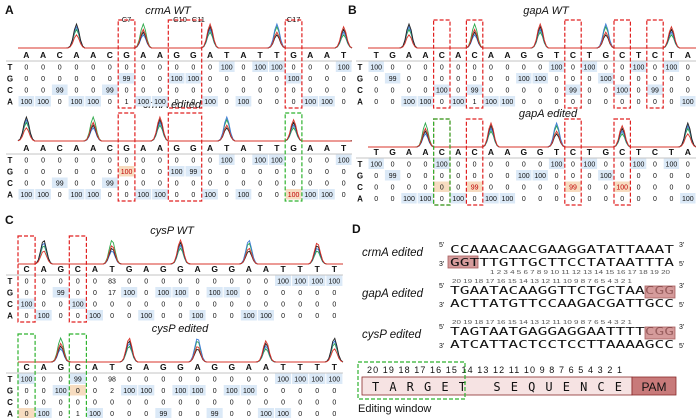  What do you see at coordinates (441, 327) in the screenshot?
I see `strand-end: 5'` at bounding box center [441, 327].